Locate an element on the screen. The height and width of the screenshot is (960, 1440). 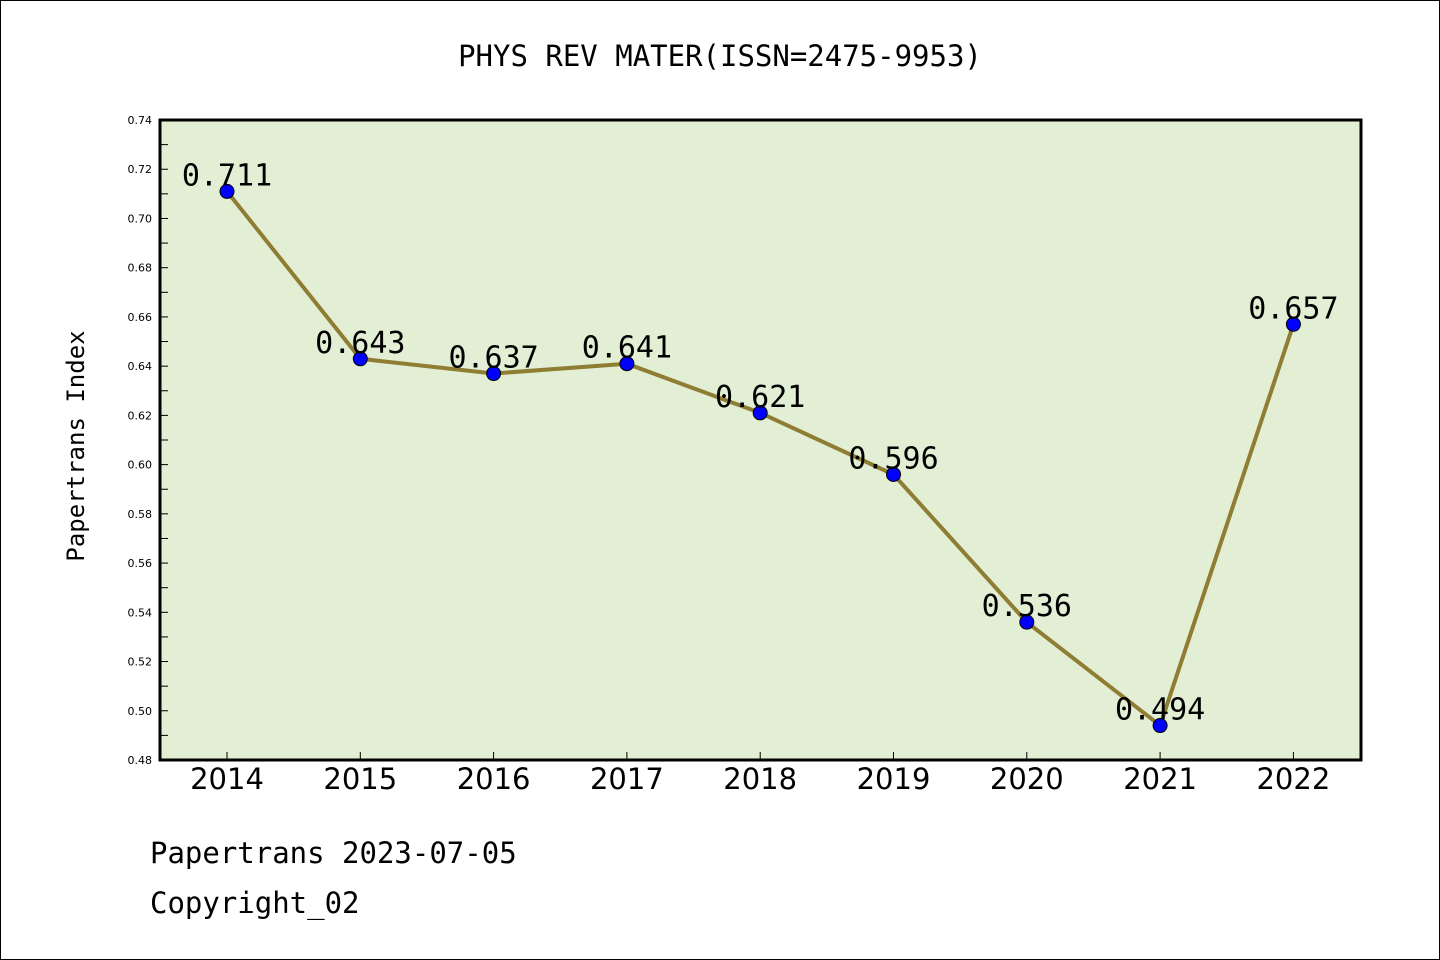
x-tick-label: 2018 is located at coordinates (760, 779).